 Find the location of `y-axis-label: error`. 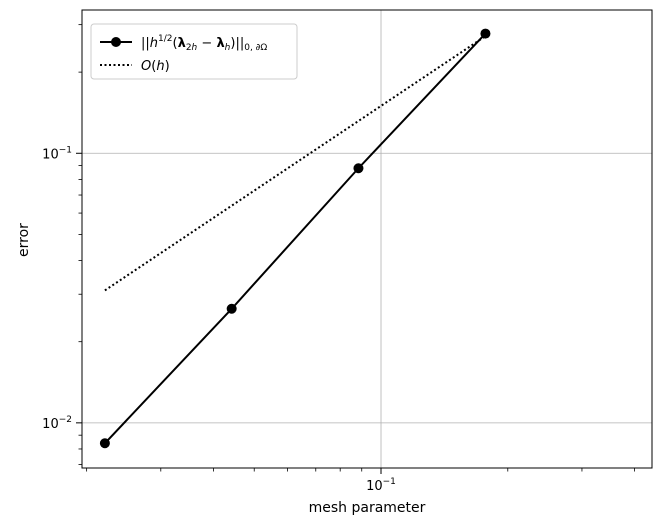

y-axis-label: error is located at coordinates (24, 240).